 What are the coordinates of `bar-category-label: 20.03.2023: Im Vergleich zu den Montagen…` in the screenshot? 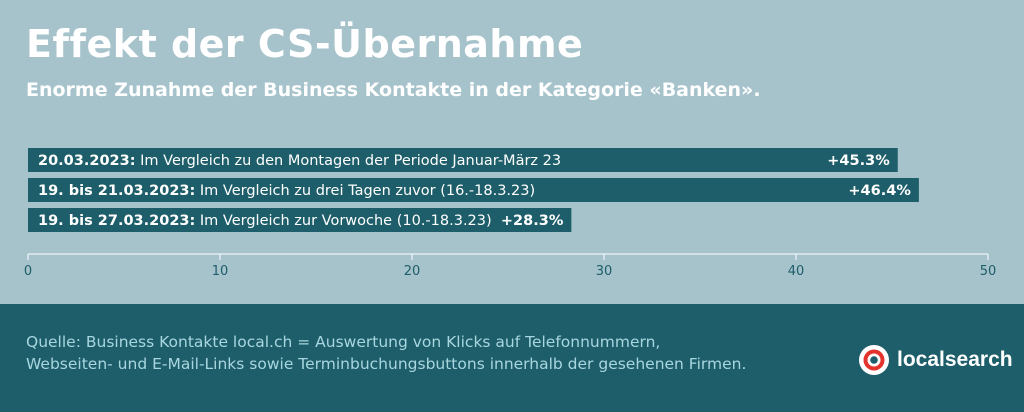 It's located at (299, 161).